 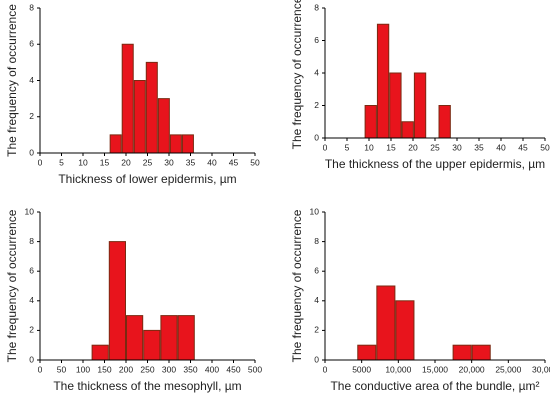 What do you see at coordinates (233, 369) in the screenshot?
I see `x-tick-label: 450` at bounding box center [233, 369].